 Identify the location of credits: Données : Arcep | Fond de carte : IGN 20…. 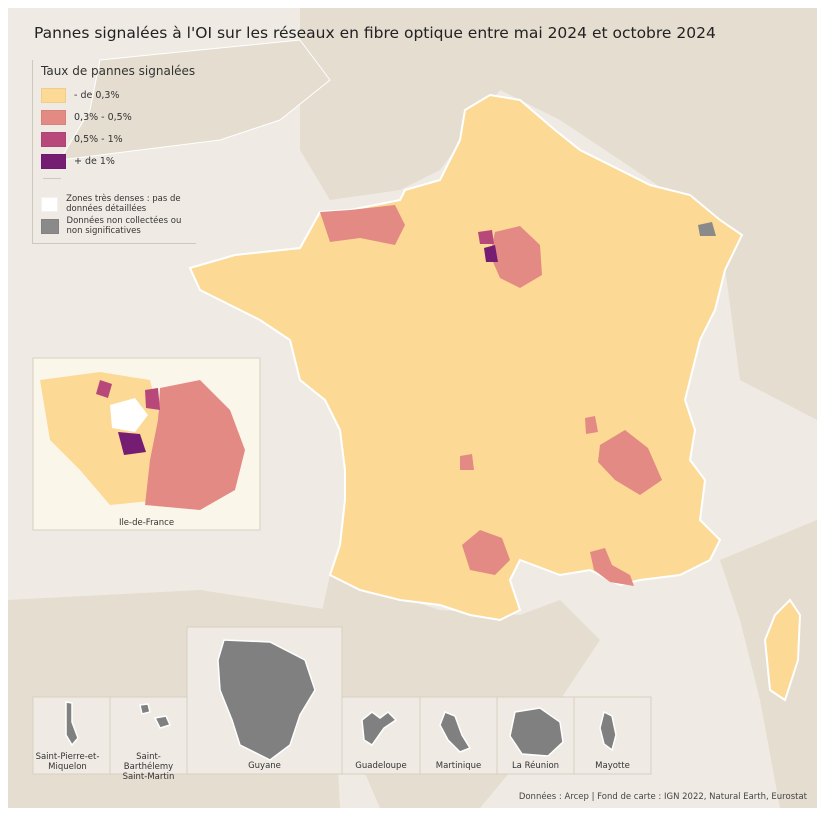
(662, 797).